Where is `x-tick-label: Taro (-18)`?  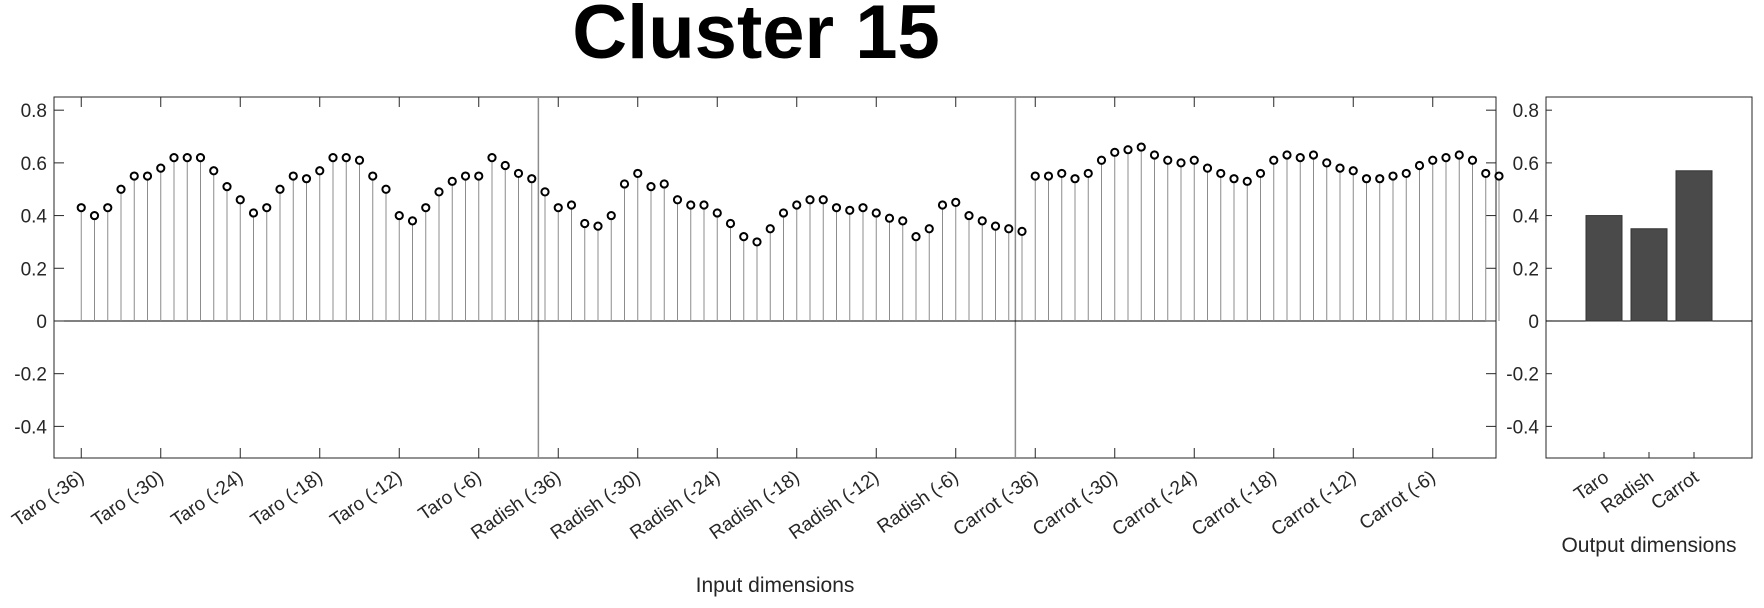 x-tick-label: Taro (-18) is located at coordinates (287, 499).